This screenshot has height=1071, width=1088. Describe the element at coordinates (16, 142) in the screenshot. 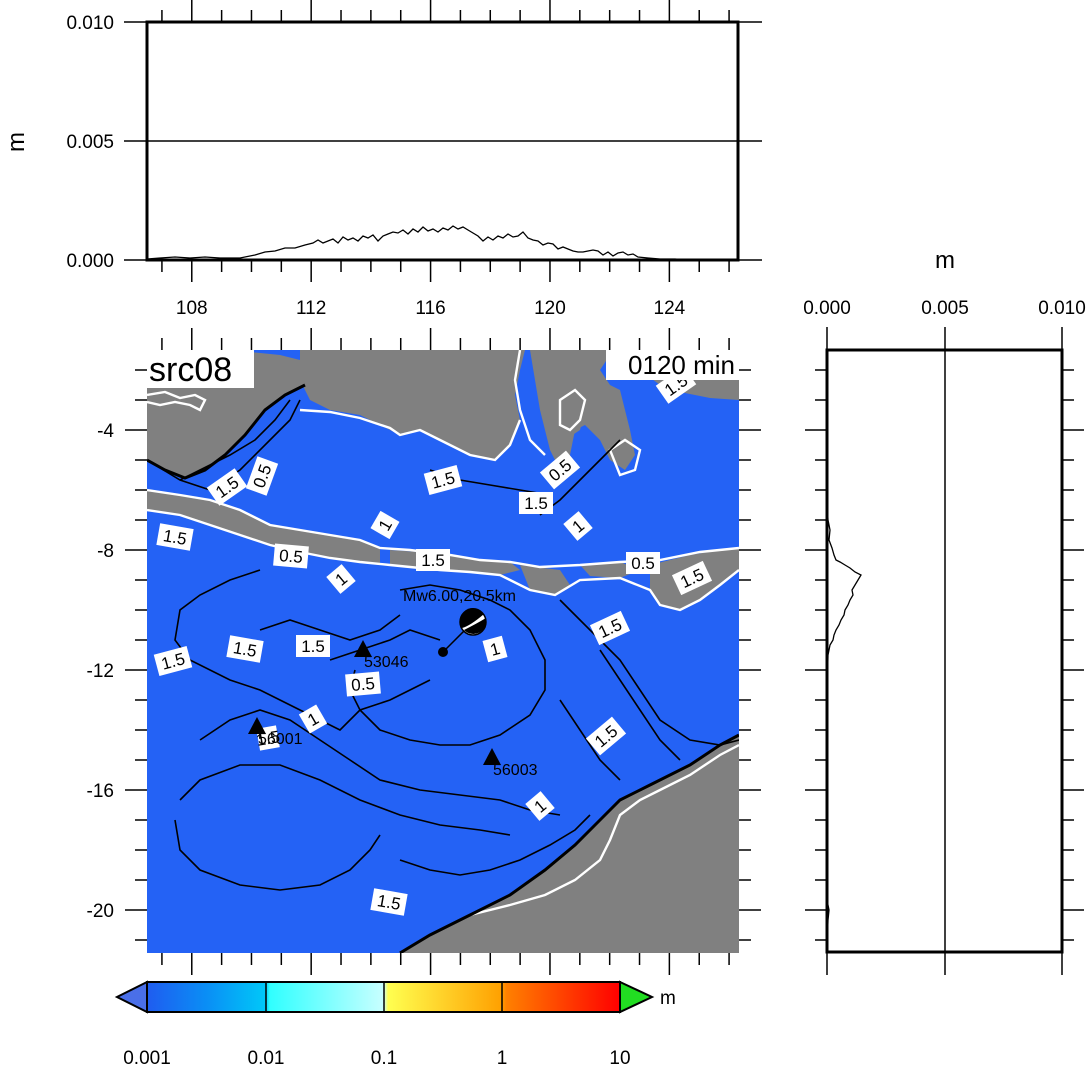

I see `top-panel-unit: m` at that location.